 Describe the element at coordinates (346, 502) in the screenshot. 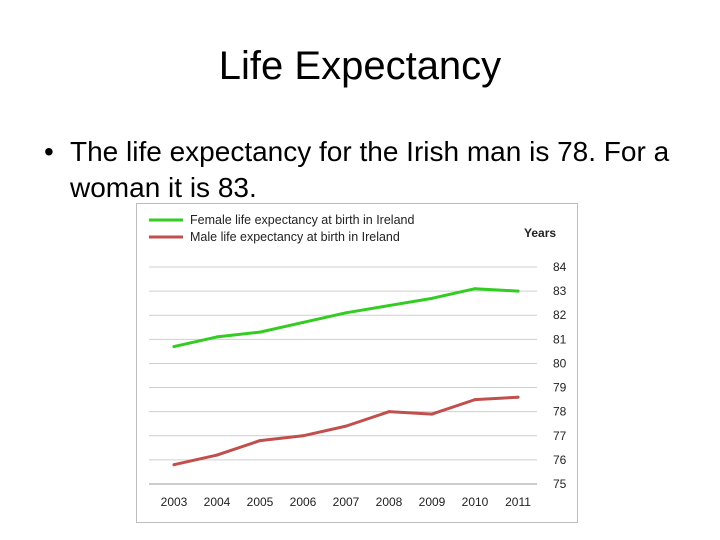

I see `x-tick-label-2007: 2007` at that location.